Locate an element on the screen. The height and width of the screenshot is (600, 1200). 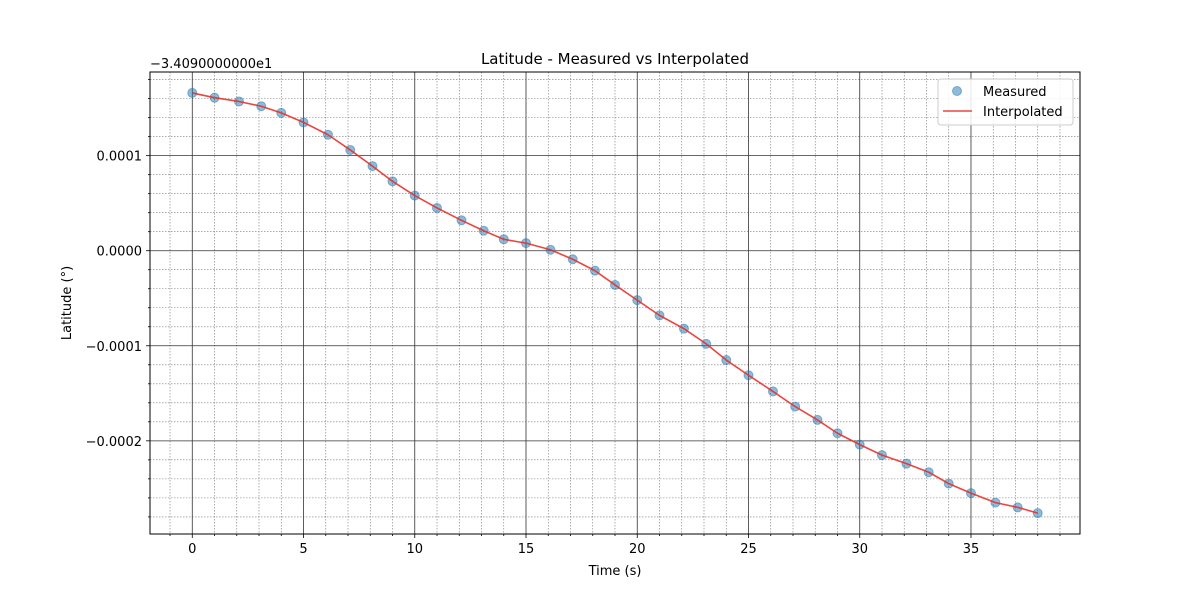
legend-box is located at coordinates (1005, 102).